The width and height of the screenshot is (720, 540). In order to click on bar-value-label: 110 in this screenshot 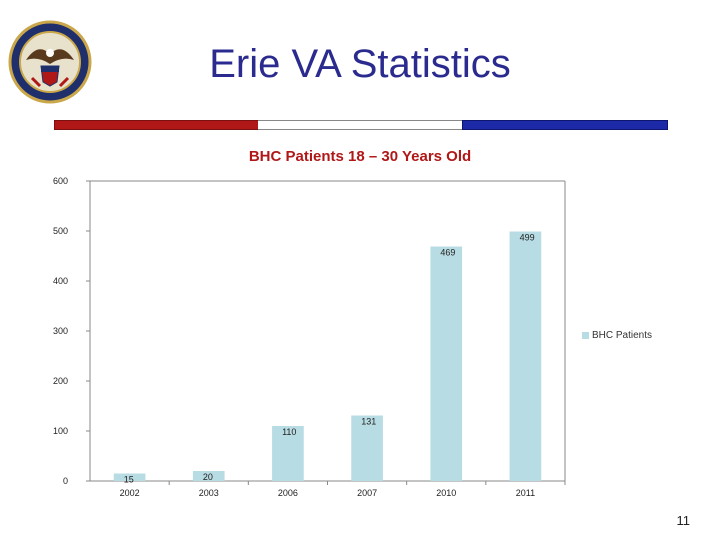, I will do `click(289, 432)`.